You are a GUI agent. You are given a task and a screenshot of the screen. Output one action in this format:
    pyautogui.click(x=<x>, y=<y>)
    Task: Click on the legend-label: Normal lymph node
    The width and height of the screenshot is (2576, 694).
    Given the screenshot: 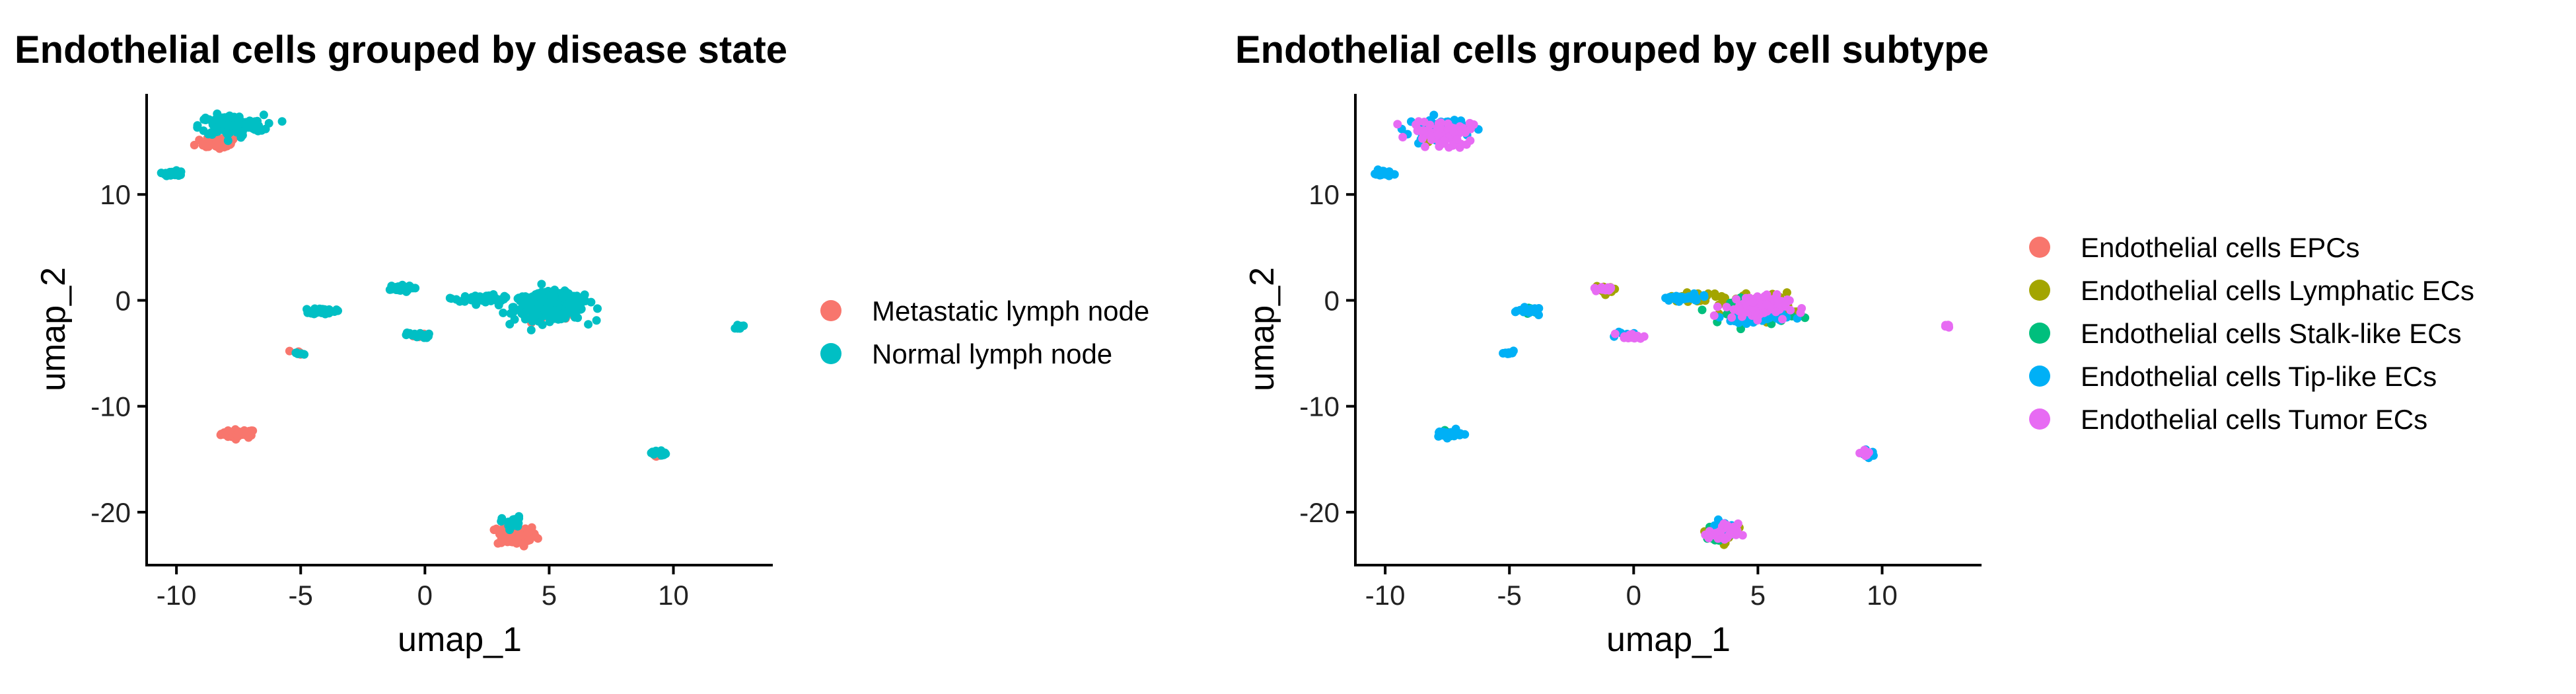 What is the action you would take?
    pyautogui.click(x=992, y=353)
    